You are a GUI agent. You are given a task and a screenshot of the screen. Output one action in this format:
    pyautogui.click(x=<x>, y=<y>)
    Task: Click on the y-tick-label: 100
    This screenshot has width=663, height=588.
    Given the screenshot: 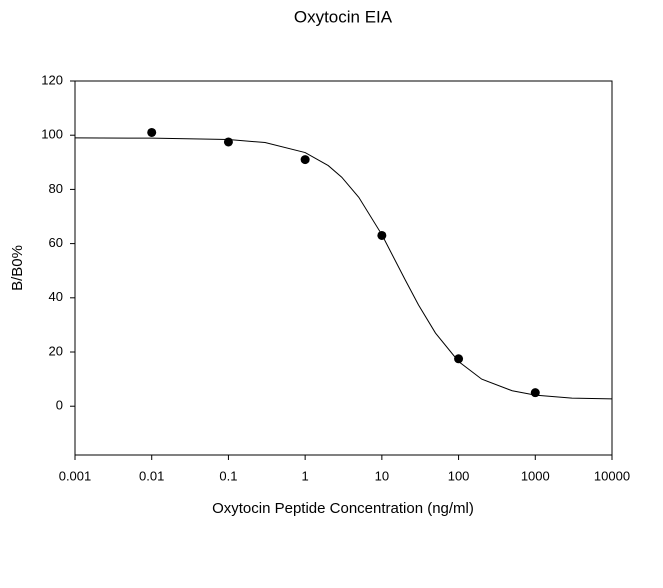 What is the action you would take?
    pyautogui.click(x=52, y=134)
    